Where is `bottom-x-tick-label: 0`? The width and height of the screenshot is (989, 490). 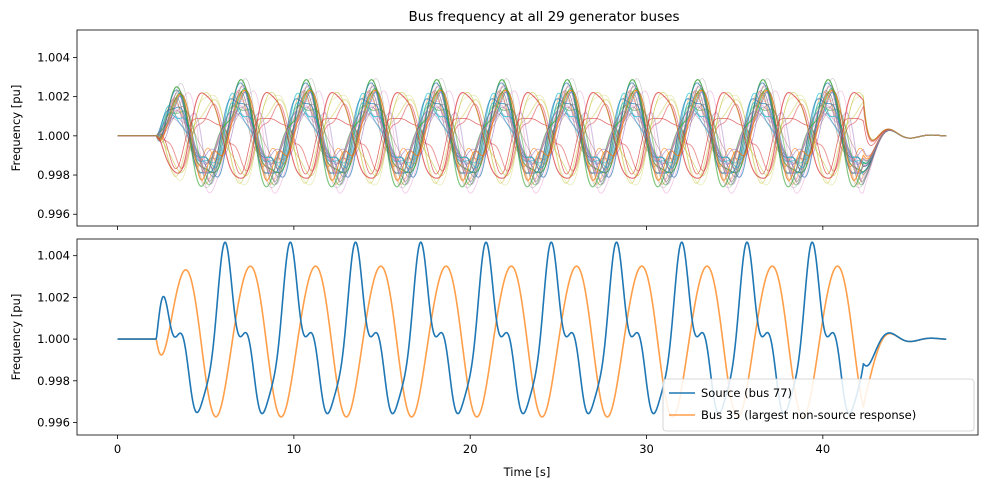
bottom-x-tick-label: 0 is located at coordinates (117, 449).